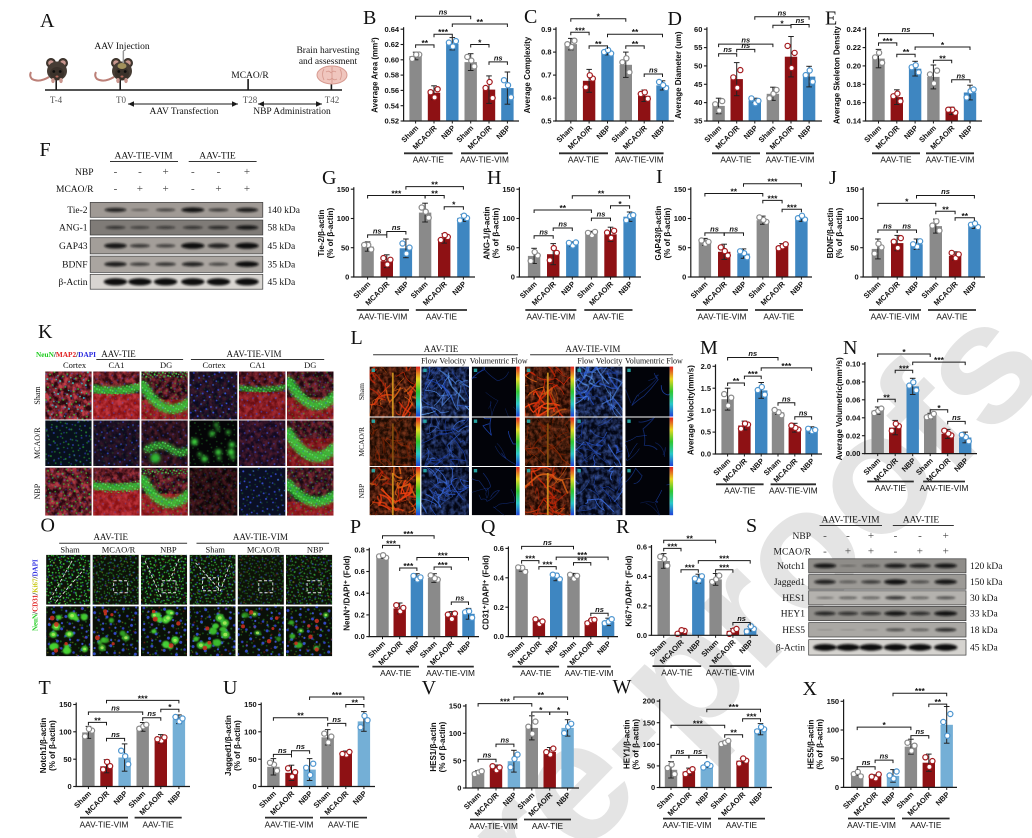 The height and width of the screenshot is (838, 1032). What do you see at coordinates (706, 366) in the screenshot?
I see `svg-text: 2.0` at bounding box center [706, 366].